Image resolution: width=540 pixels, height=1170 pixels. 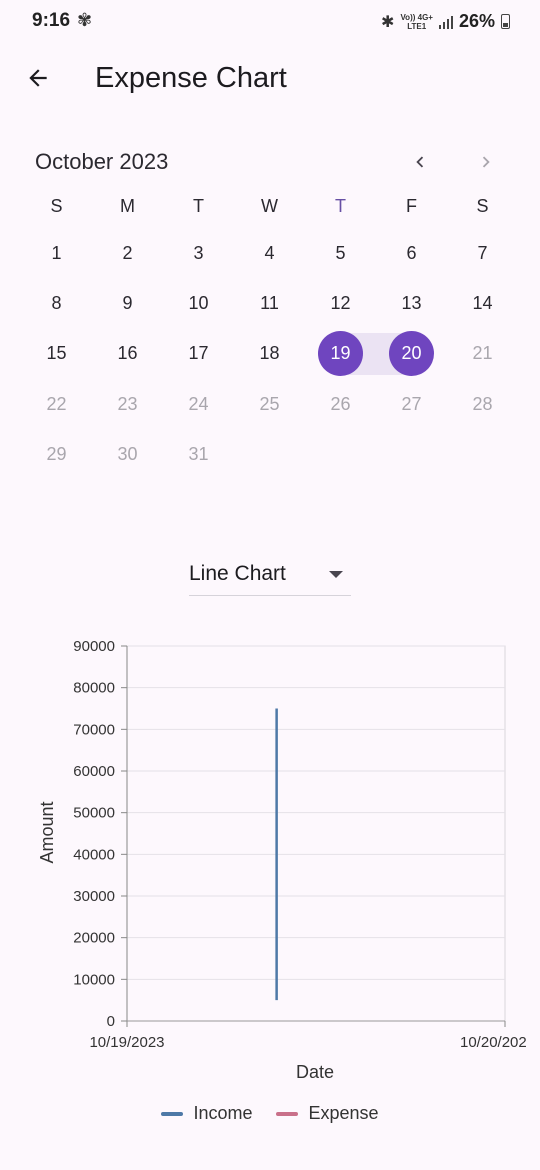 I want to click on y-tick-label: 50000, so click(x=94, y=813).